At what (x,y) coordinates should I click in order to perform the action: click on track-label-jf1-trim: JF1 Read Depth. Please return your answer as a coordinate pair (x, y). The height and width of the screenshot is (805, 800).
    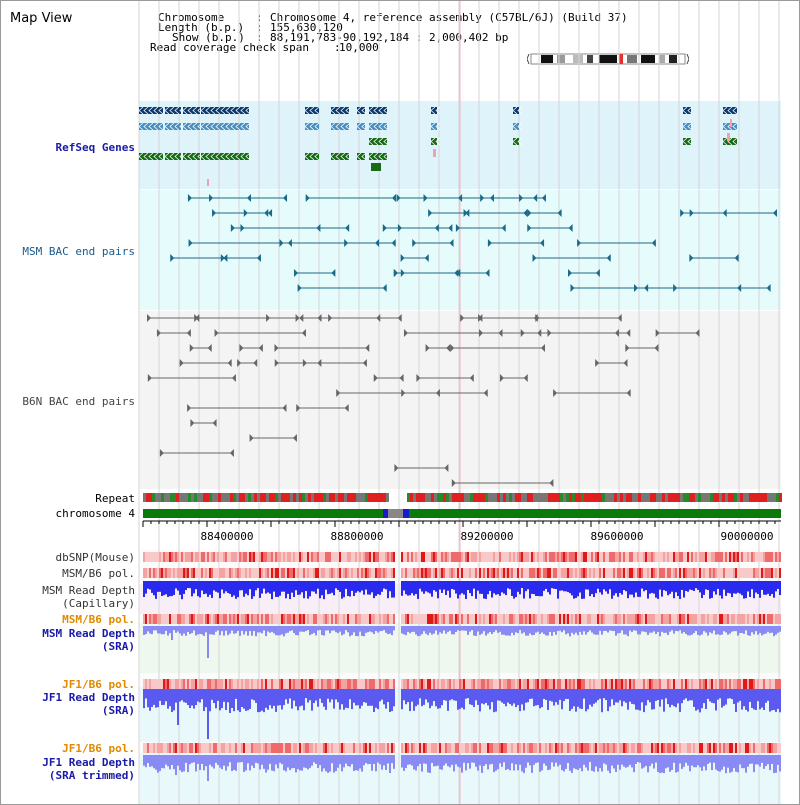
    Looking at the image, I should click on (88, 762).